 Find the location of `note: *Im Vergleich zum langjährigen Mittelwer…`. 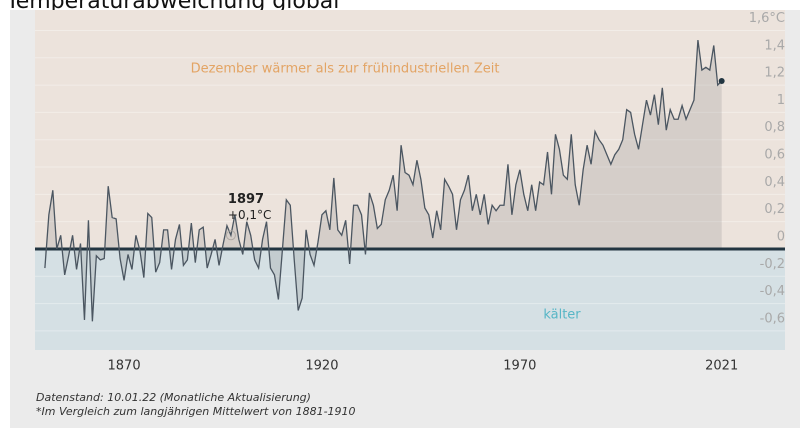

note: *Im Vergleich zum langjährigen Mittelwer… is located at coordinates (196, 411).